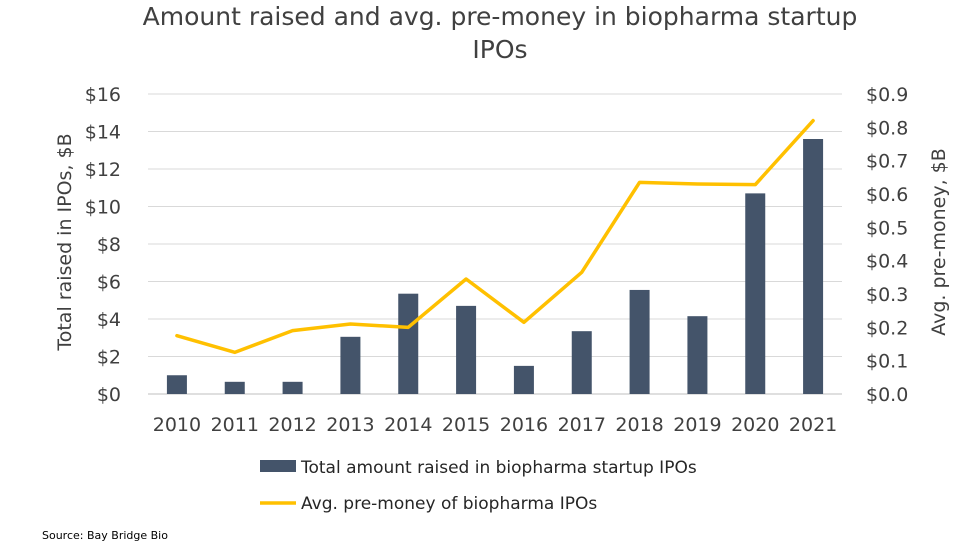 The width and height of the screenshot is (964, 552). Describe the element at coordinates (105, 535) in the screenshot. I see `source-note: Source: Bay Bridge Bio` at that location.